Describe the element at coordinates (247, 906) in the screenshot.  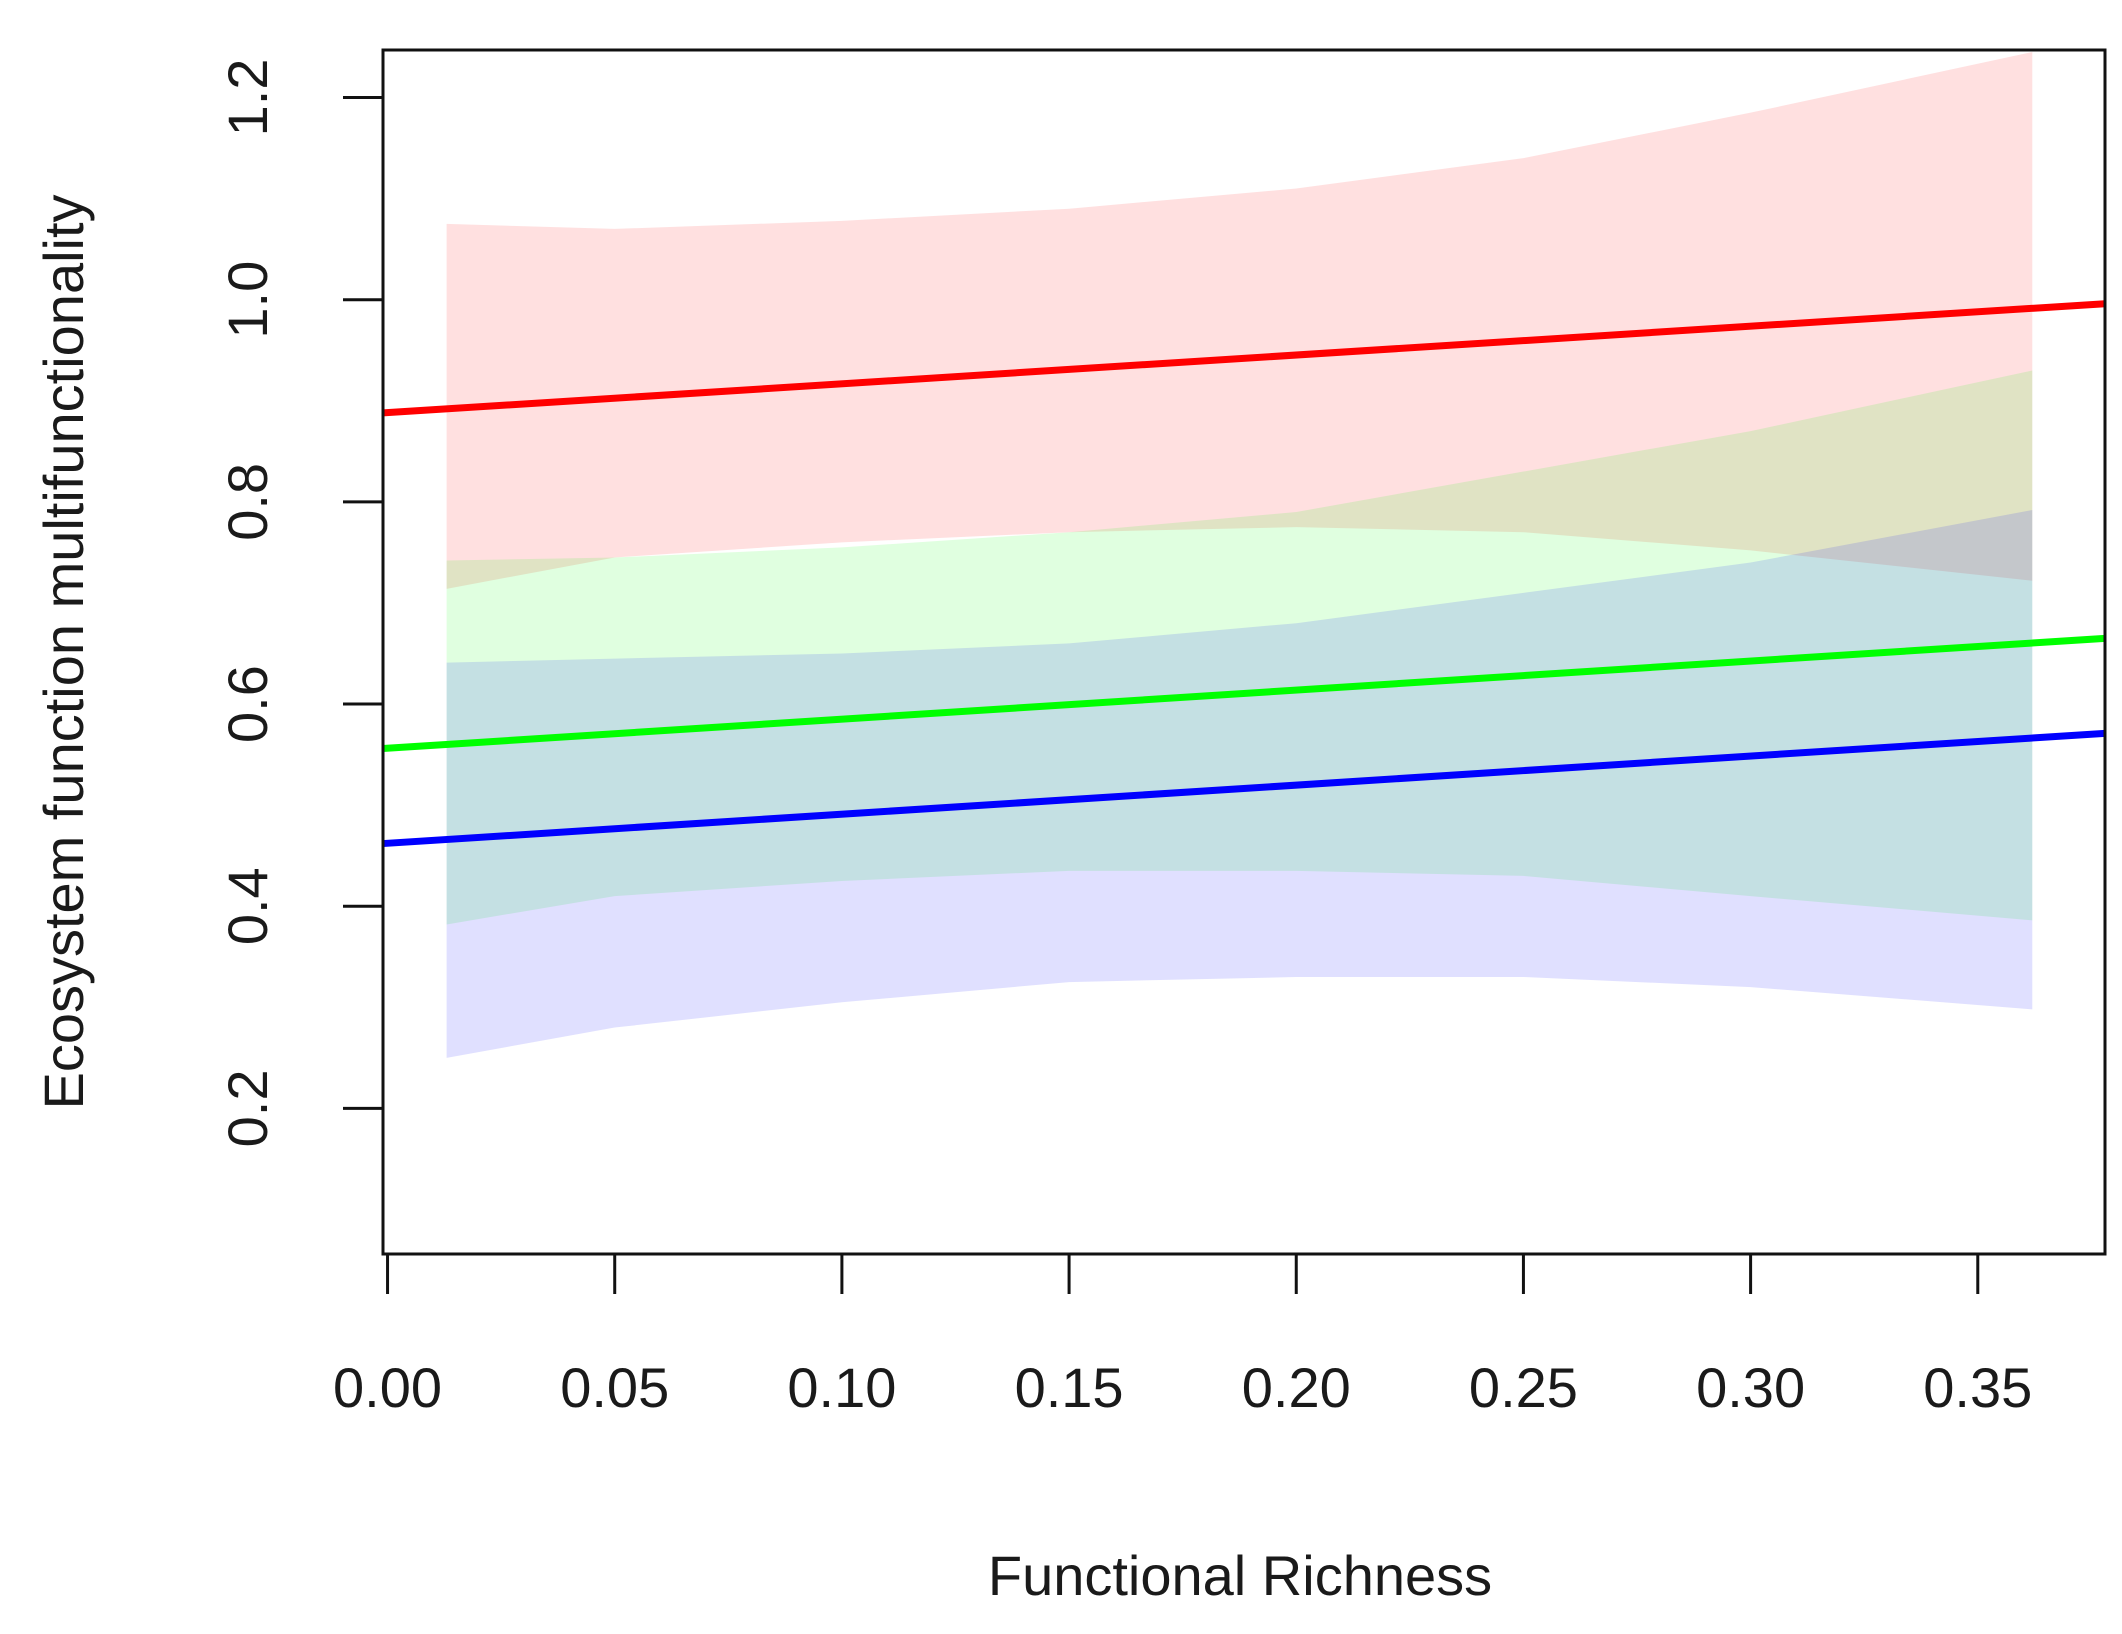
I see `y-tick-label: 0.4` at that location.